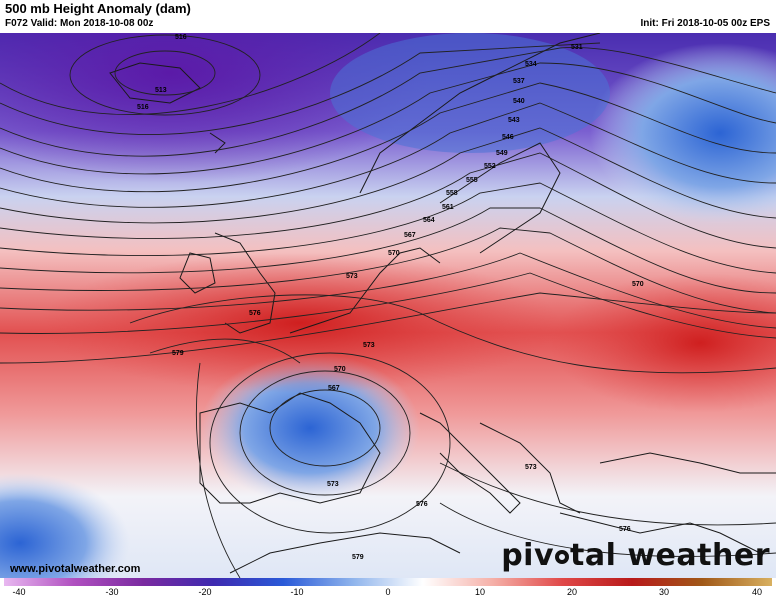 The image size is (776, 600). What do you see at coordinates (65, 525) in the screenshot?
I see `blue-anomaly-atlantic` at bounding box center [65, 525].